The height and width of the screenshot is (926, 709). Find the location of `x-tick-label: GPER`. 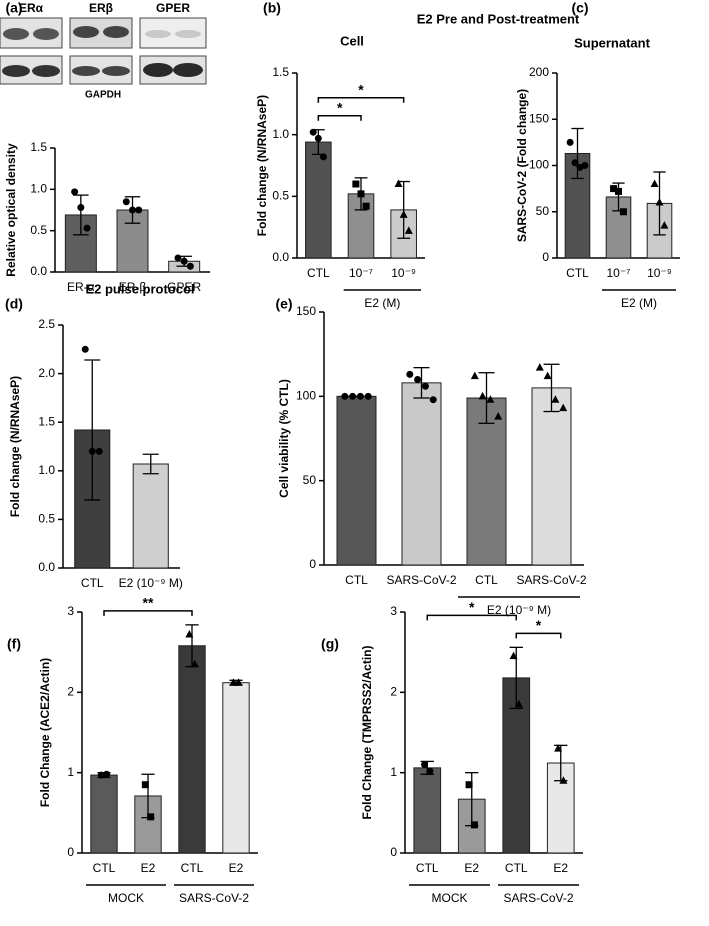

x-tick-label: GPER is located at coordinates (184, 287).